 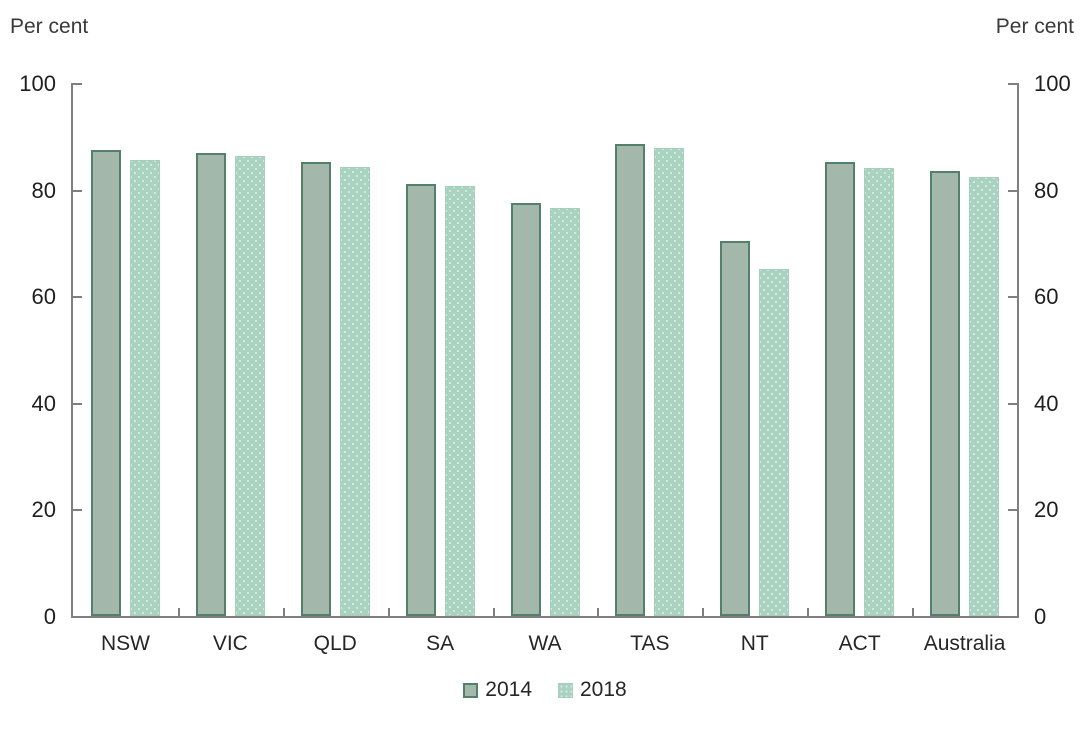 What do you see at coordinates (105, 383) in the screenshot?
I see `bar-2014-NSW` at bounding box center [105, 383].